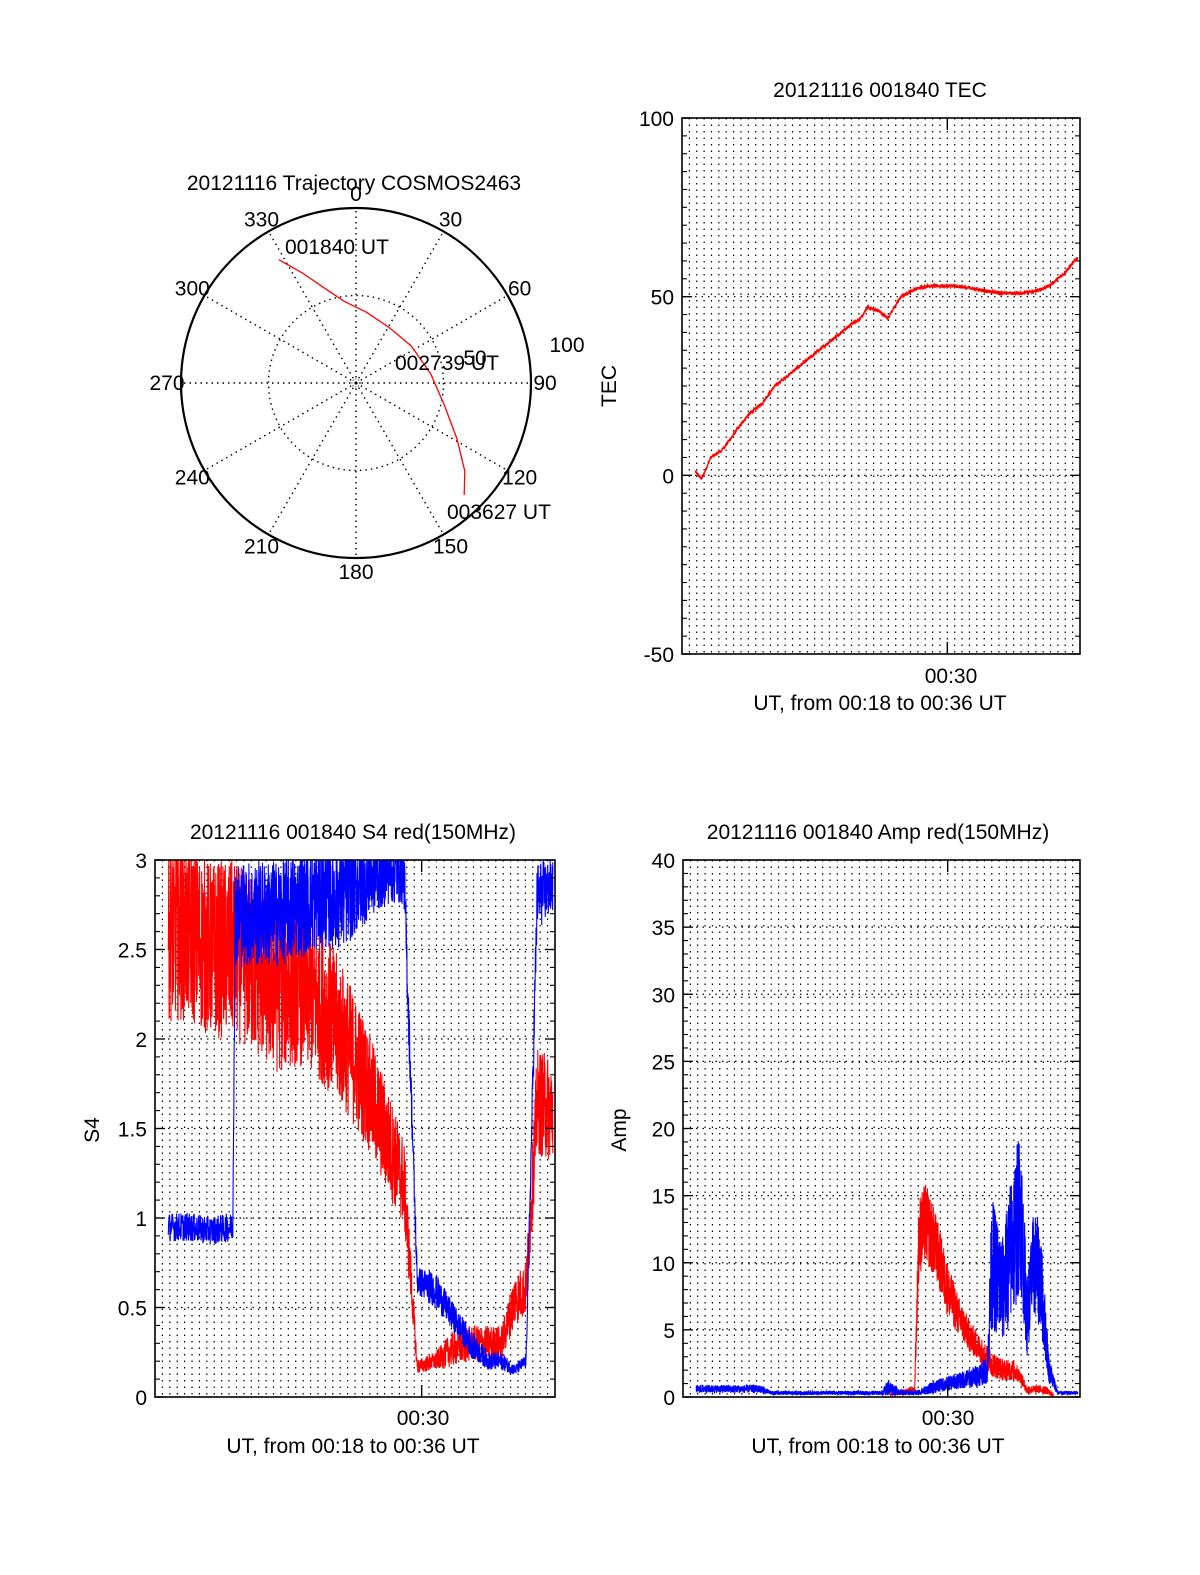 The width and height of the screenshot is (1200, 1575). Describe the element at coordinates (450, 219) in the screenshot. I see `azimuth-tick-label: 30` at that location.